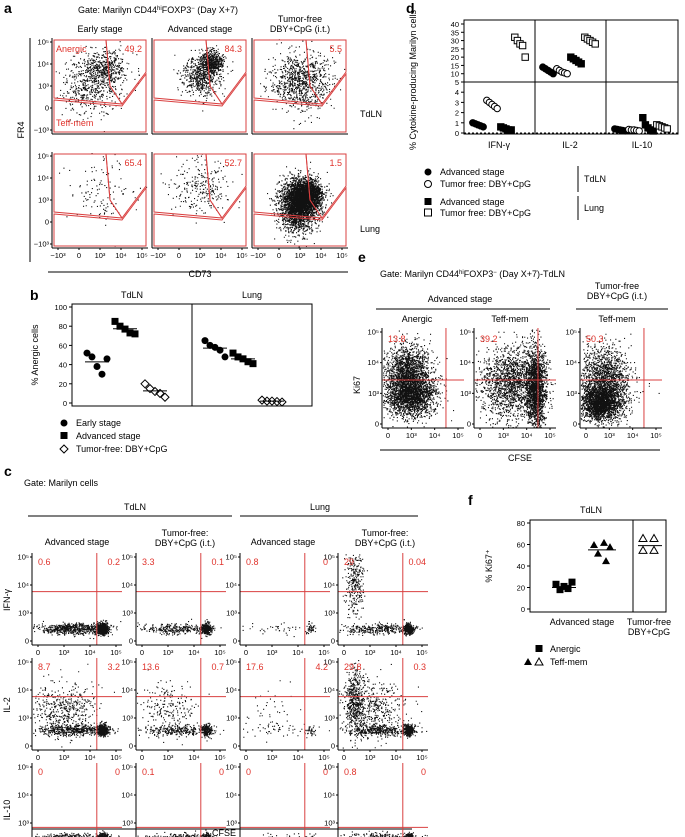 This screenshot has height=837, width=685. Describe the element at coordinates (74, 123) in the screenshot. I see `gate-label-teffmem: Teff-mem` at that location.